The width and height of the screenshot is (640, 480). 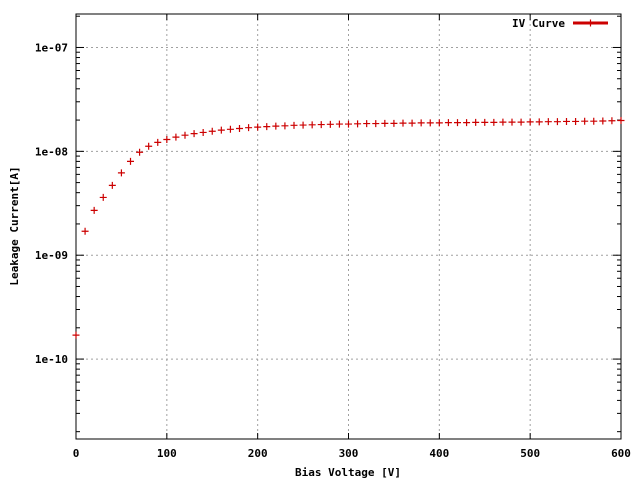 I want to click on legend-plus, so click(x=590, y=23).